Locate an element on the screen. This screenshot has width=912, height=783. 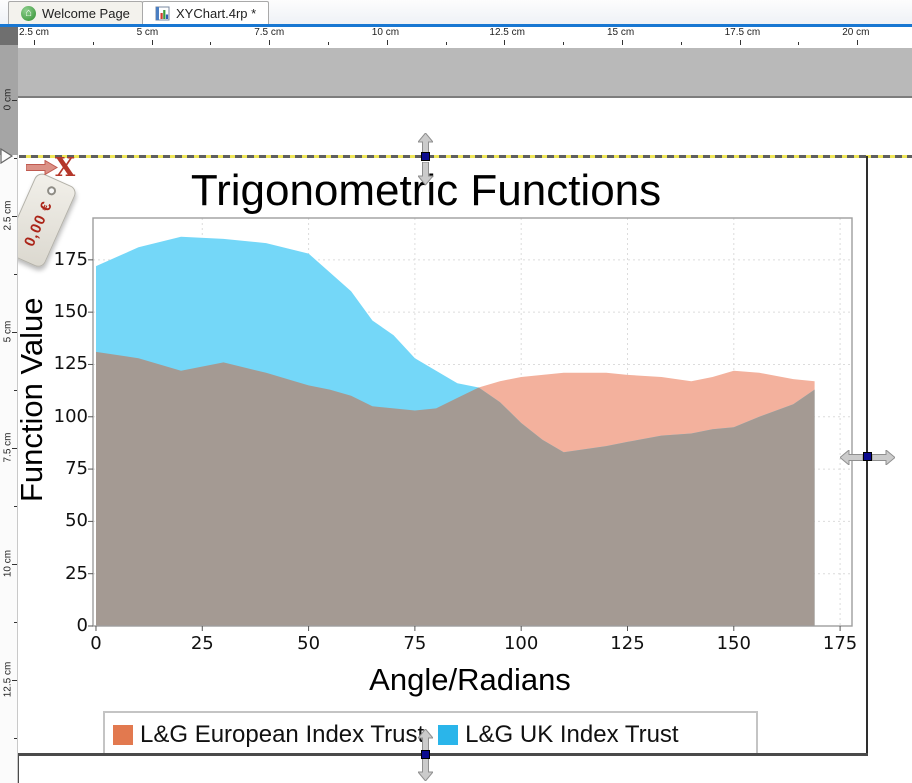
x-tick-label: 125 is located at coordinates (627, 643).